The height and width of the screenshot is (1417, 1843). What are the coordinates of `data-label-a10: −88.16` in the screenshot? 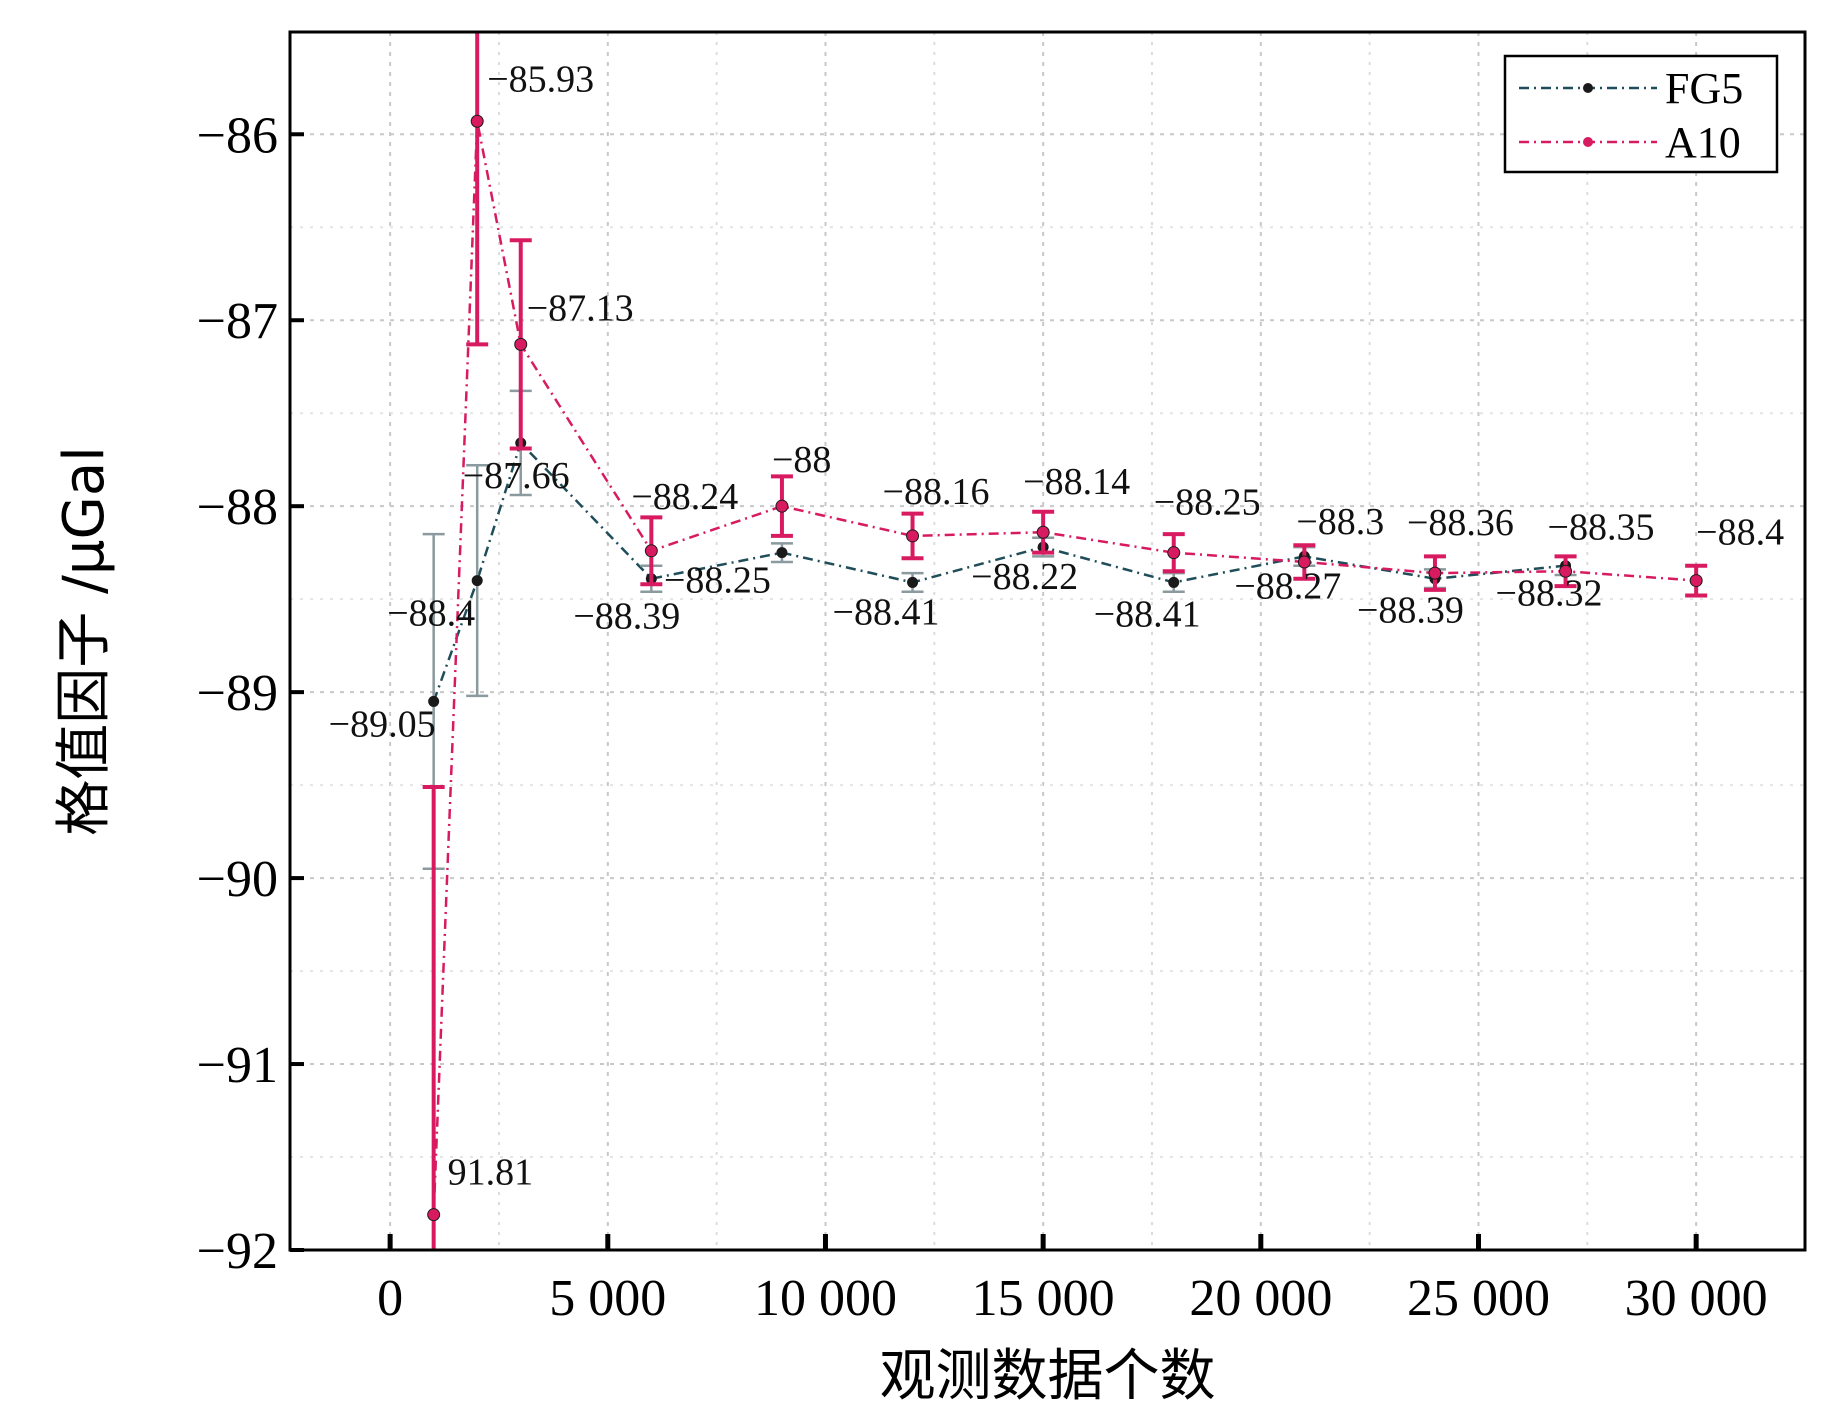 It's located at (936, 492).